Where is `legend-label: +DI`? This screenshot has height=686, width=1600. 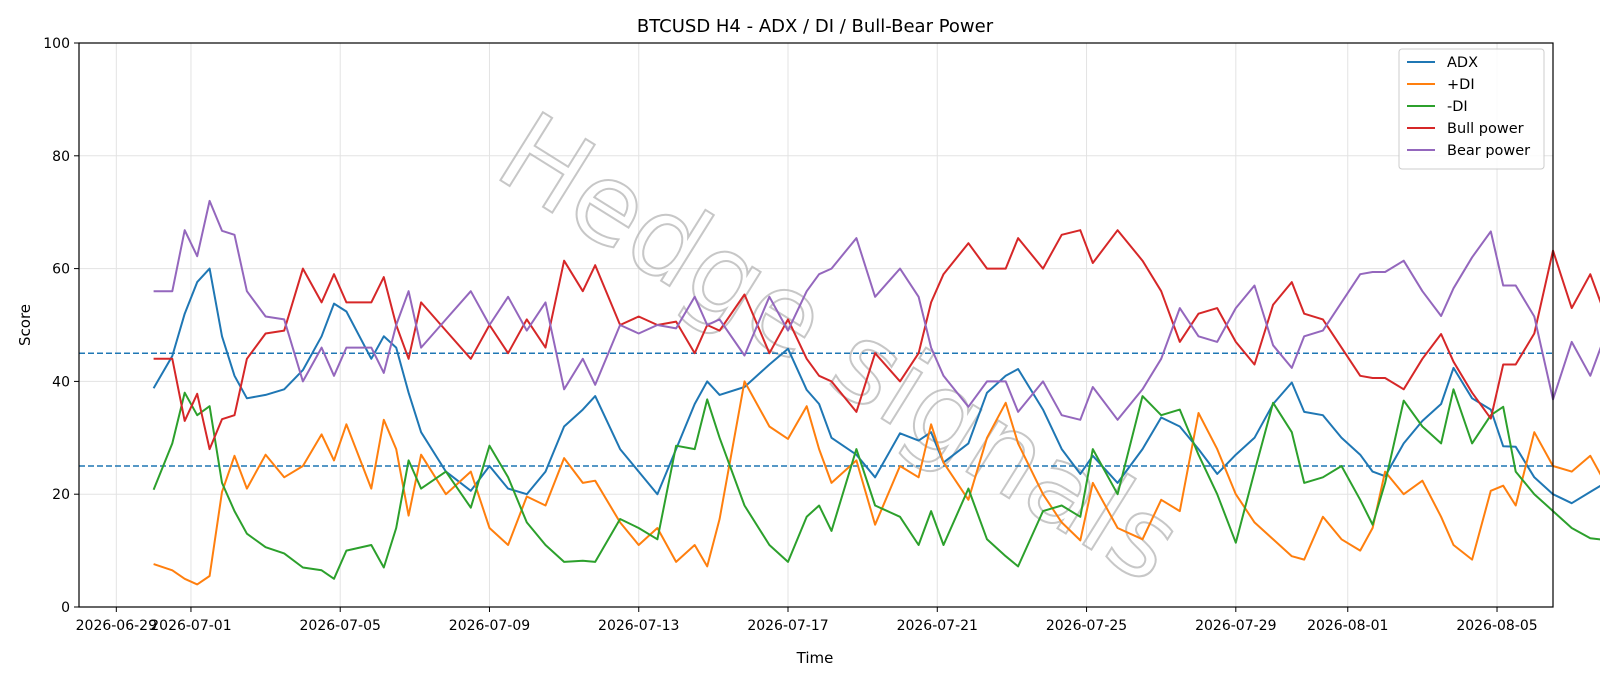 legend-label: +DI is located at coordinates (1461, 85).